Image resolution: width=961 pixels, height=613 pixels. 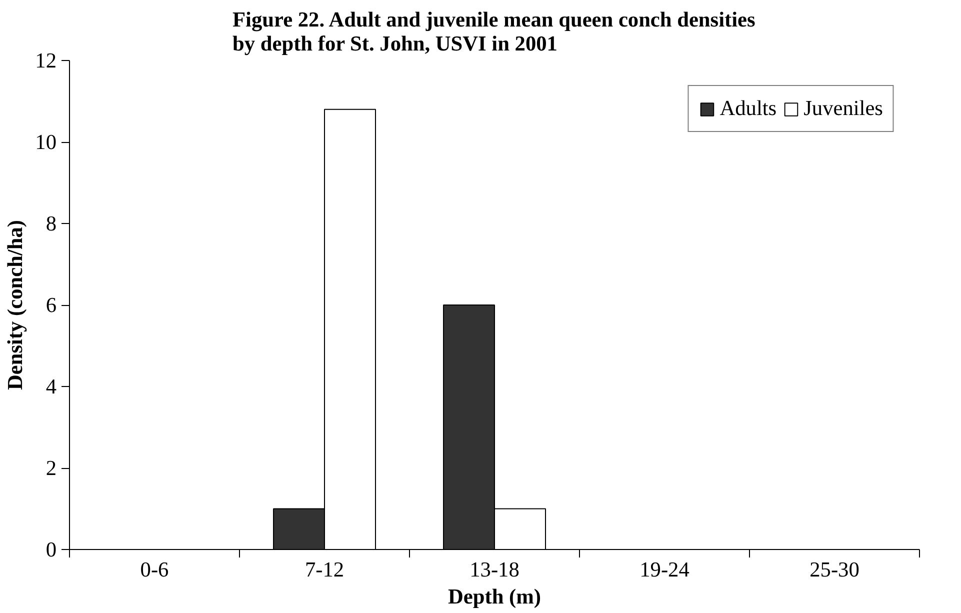 What do you see at coordinates (324, 570) in the screenshot?
I see `x-tick-label: 7-12` at bounding box center [324, 570].